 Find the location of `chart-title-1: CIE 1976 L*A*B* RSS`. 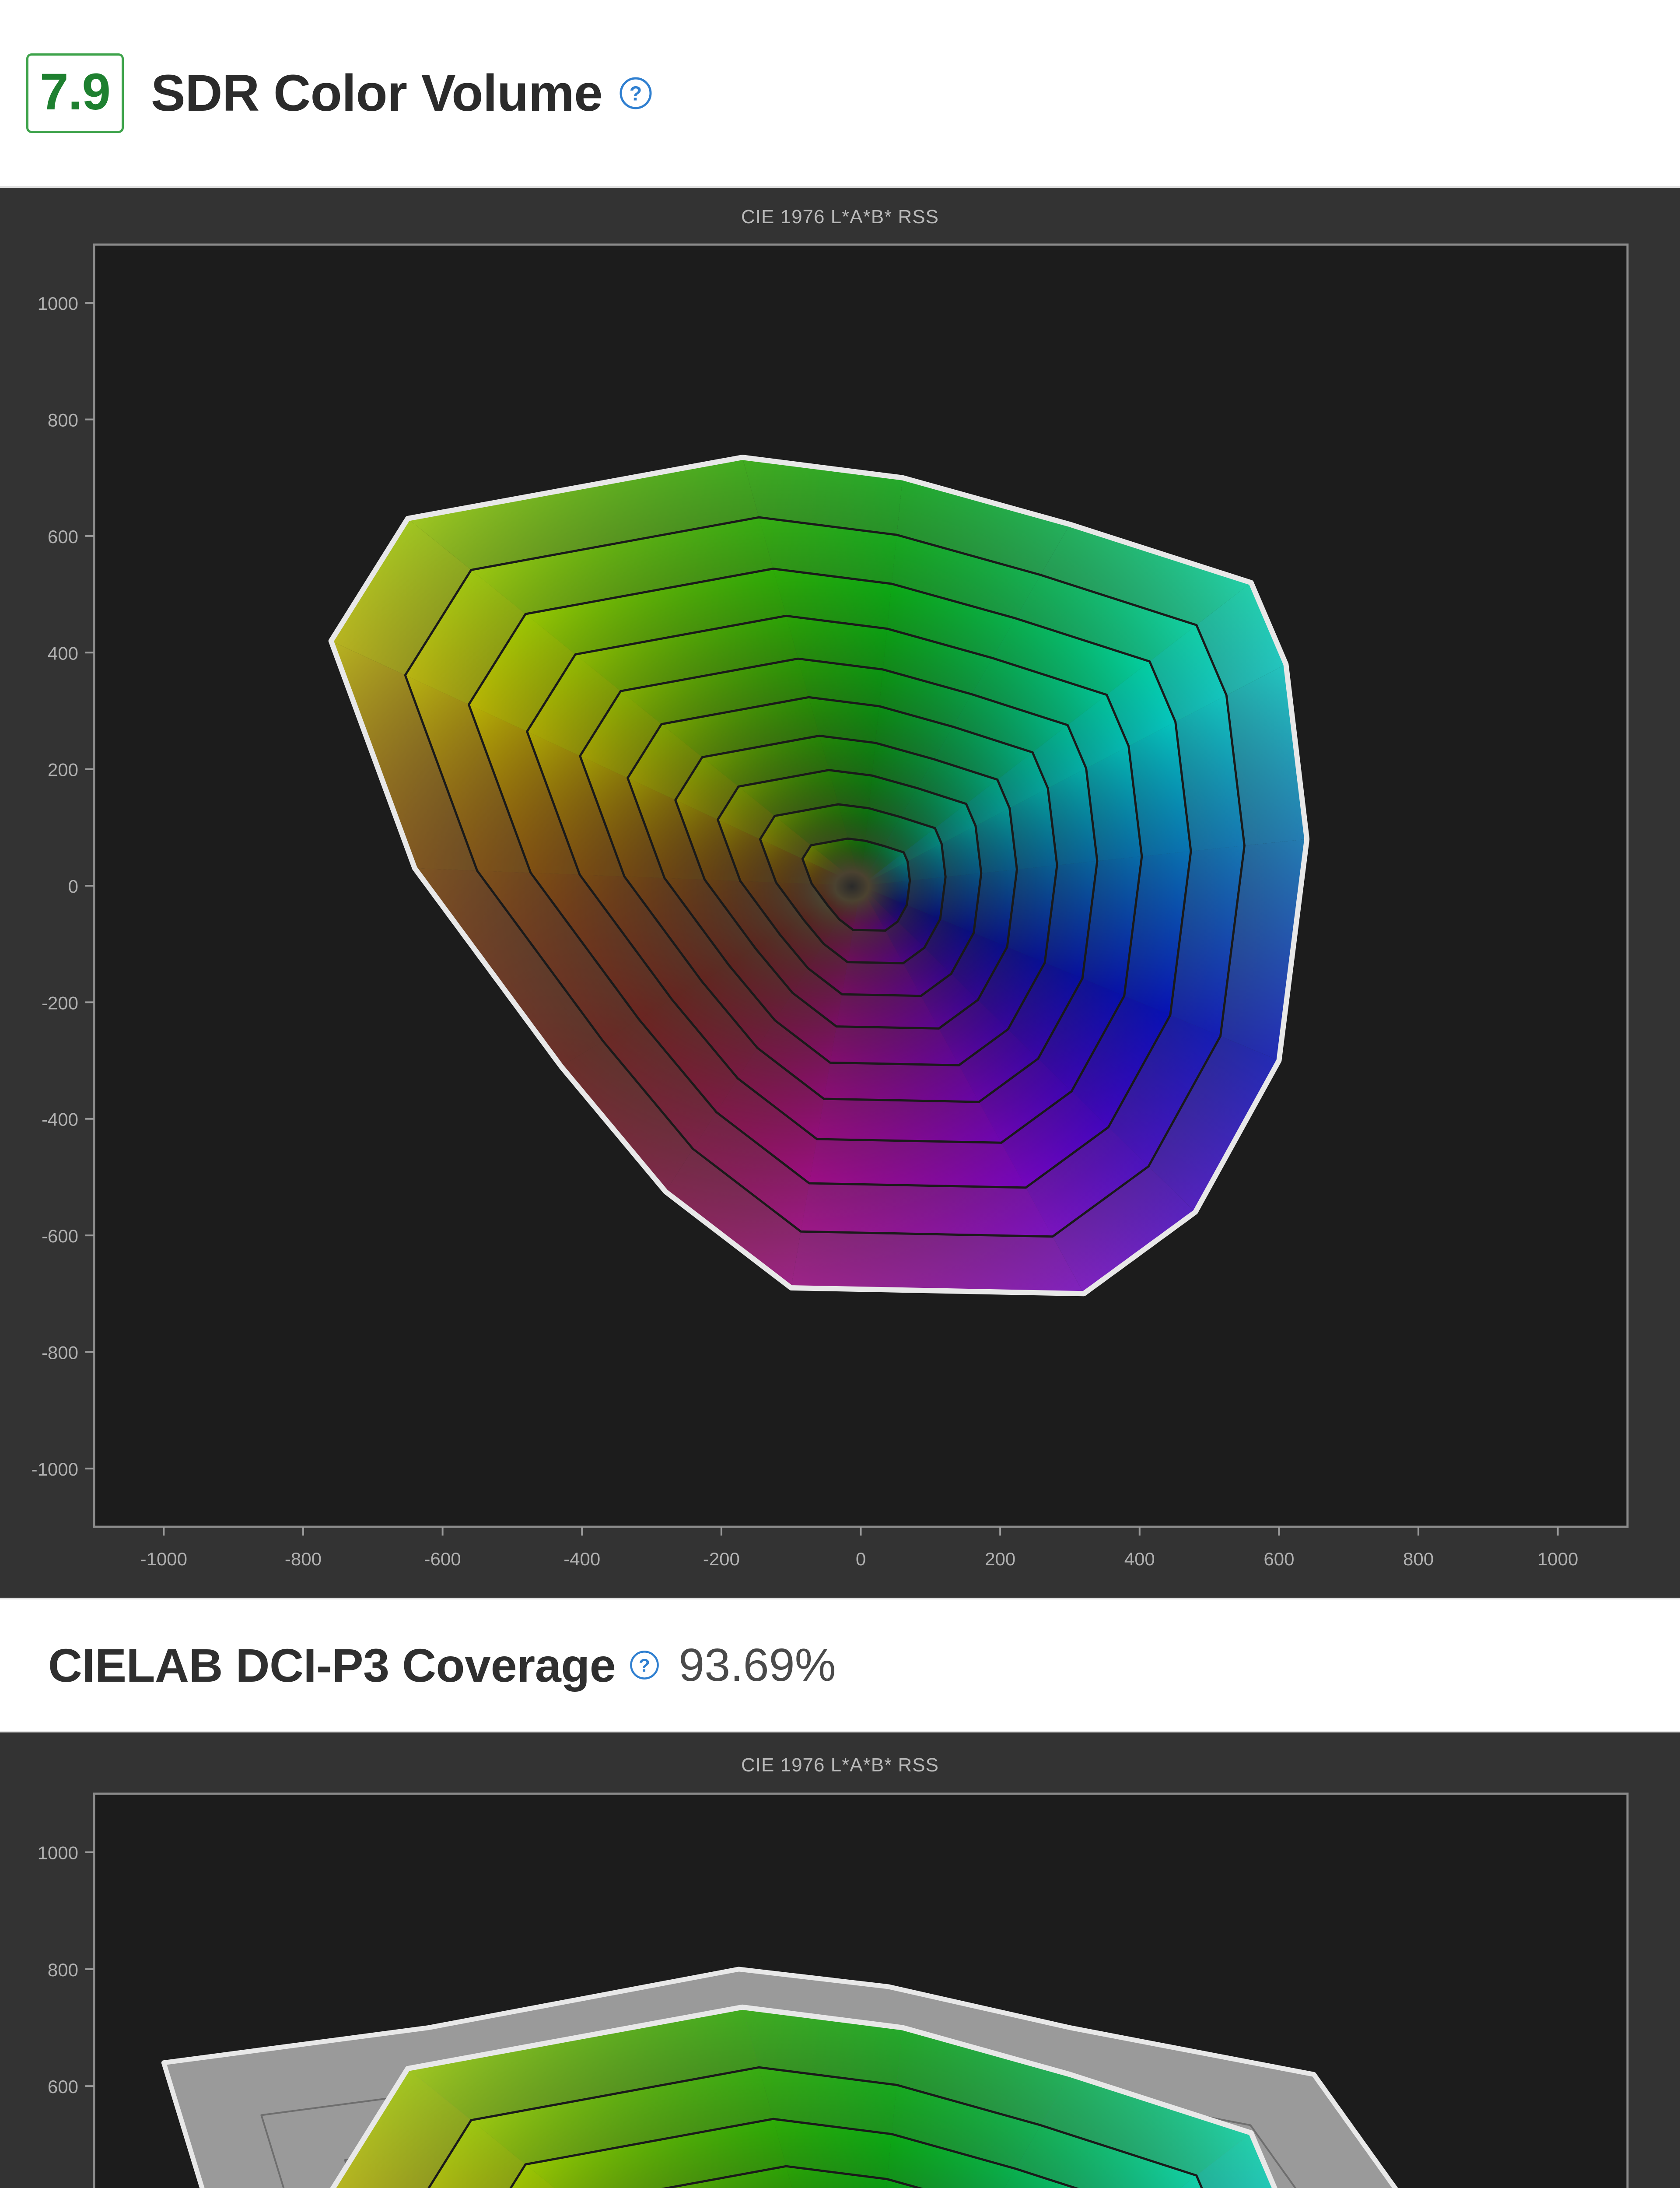

chart-title-1: CIE 1976 L*A*B* RSS is located at coordinates (840, 217).